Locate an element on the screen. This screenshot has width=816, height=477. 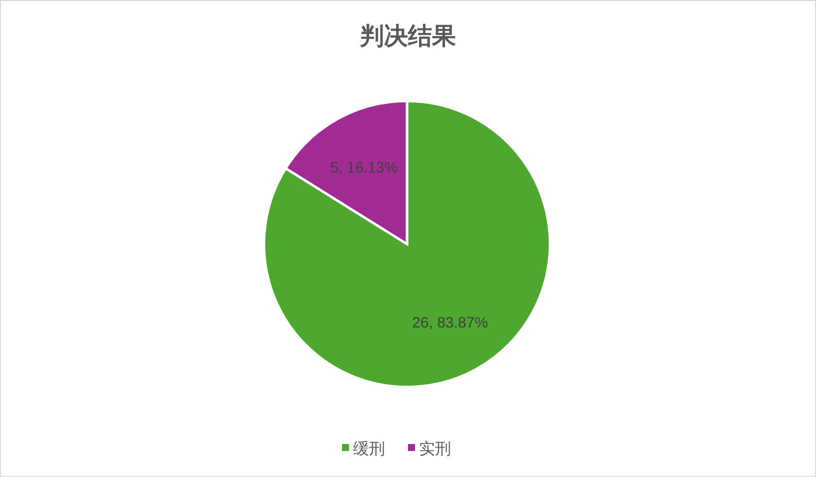
legend-label: 缓刑 is located at coordinates (369, 448).